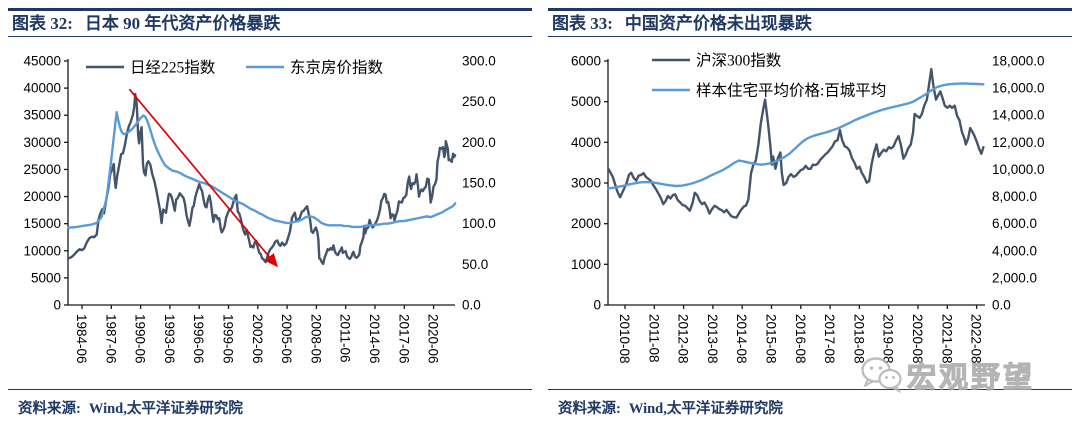 This screenshot has width=1080, height=424. Describe the element at coordinates (235, 68) in the screenshot. I see `chart-legend: 日经225指数 东京房价指数` at that location.